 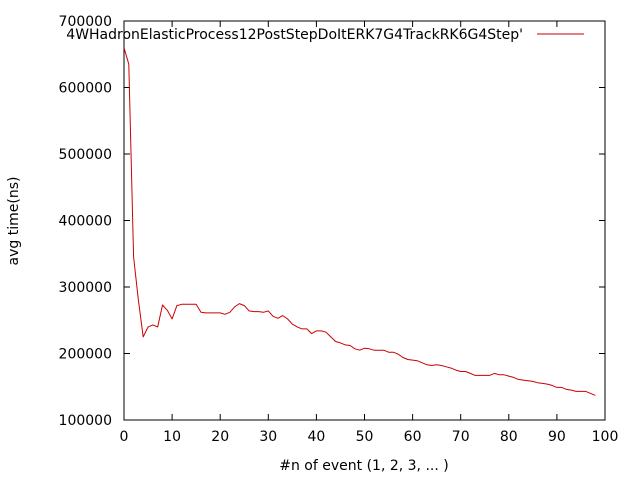 I want to click on x-tick-label: 20, so click(x=220, y=437).